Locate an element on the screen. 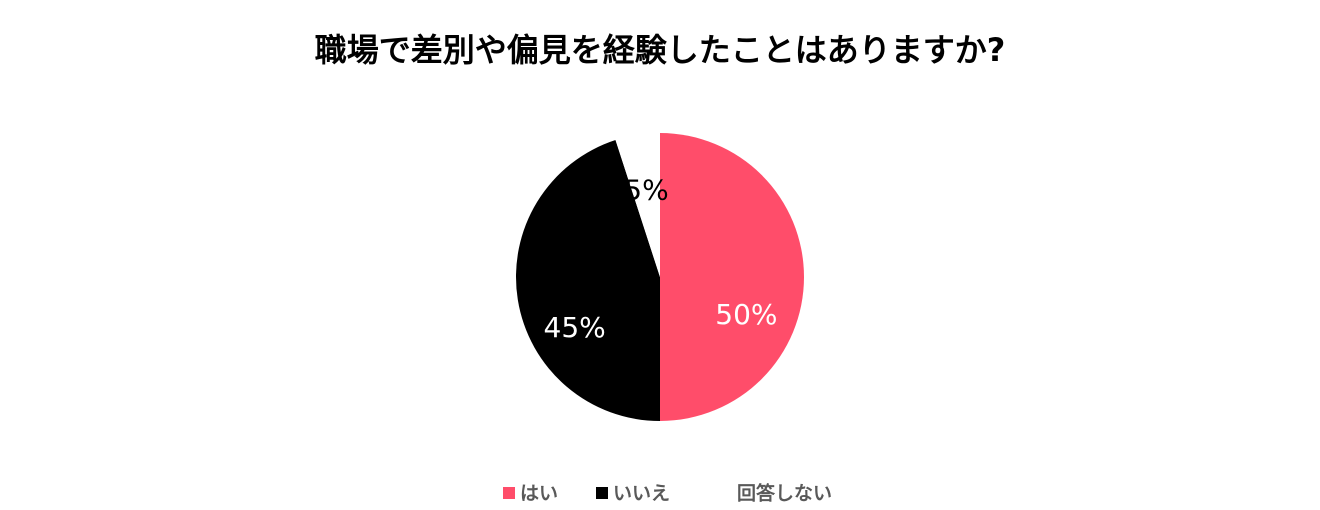 The image size is (1320, 510). legend-label: はい is located at coordinates (539, 494).